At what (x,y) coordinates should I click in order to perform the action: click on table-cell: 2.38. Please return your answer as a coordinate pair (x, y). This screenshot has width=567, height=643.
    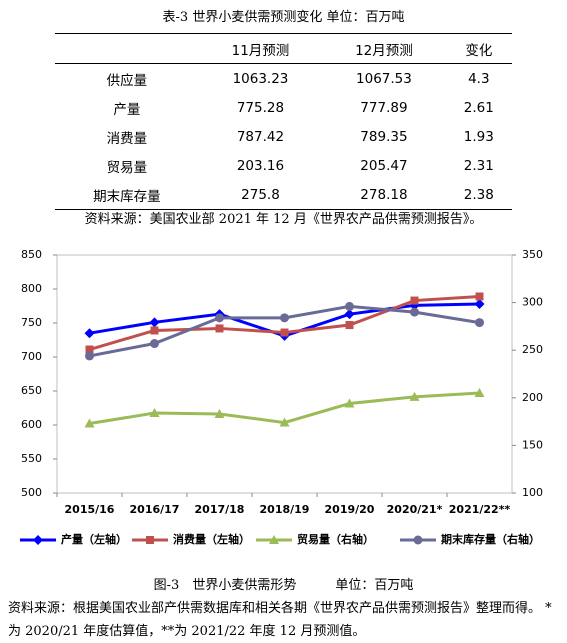
    Looking at the image, I should click on (478, 195).